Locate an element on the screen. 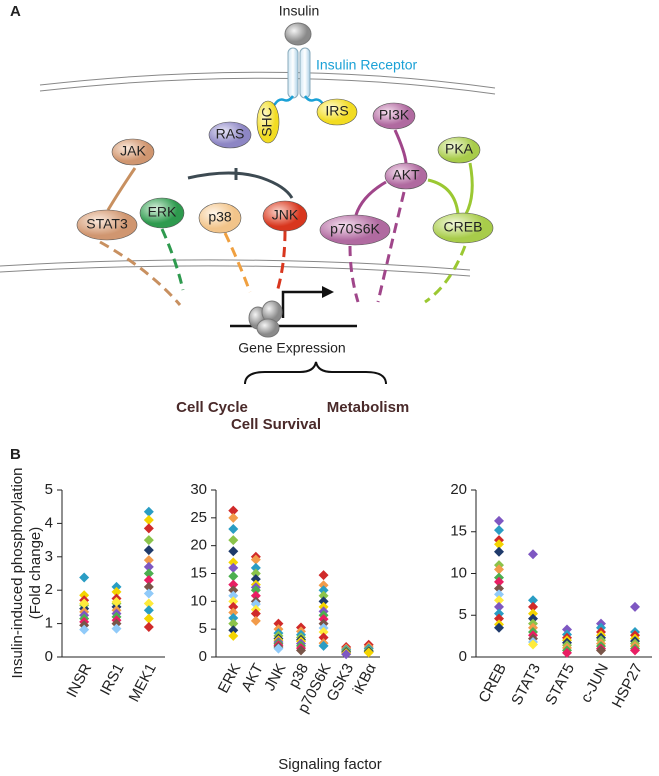 The height and width of the screenshot is (776, 659). y-tick-label: 2 is located at coordinates (49, 589).